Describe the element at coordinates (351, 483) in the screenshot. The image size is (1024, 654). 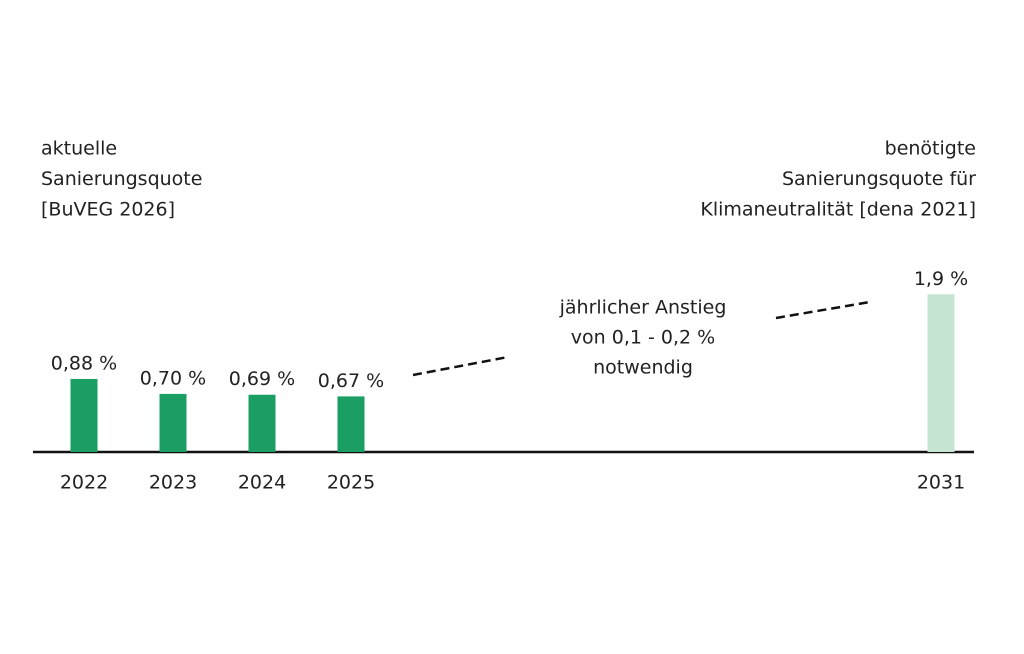
I see `x-tick-label: 2025` at that location.